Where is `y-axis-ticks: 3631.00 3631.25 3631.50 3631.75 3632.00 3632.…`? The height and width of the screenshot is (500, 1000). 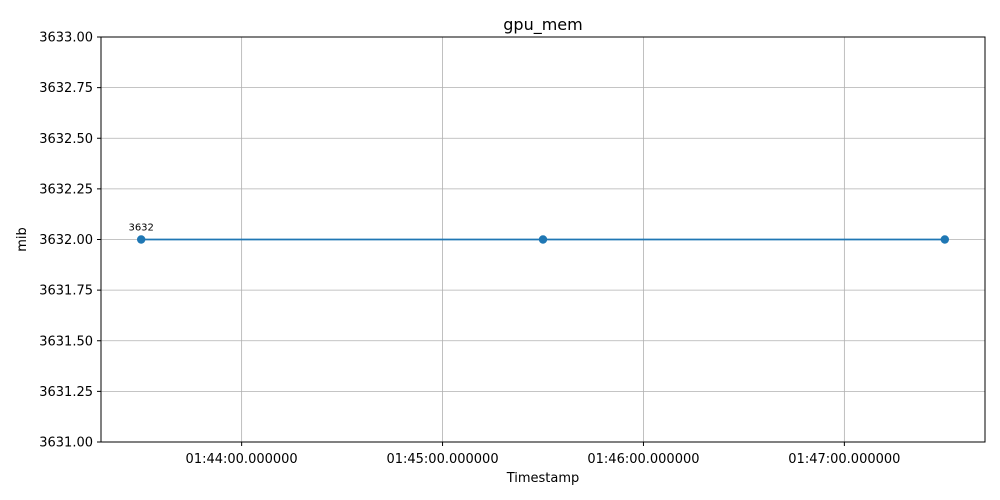
y-axis-ticks: 3631.00 3631.25 3631.50 3631.75 3632.00 3632.… is located at coordinates (70, 241).